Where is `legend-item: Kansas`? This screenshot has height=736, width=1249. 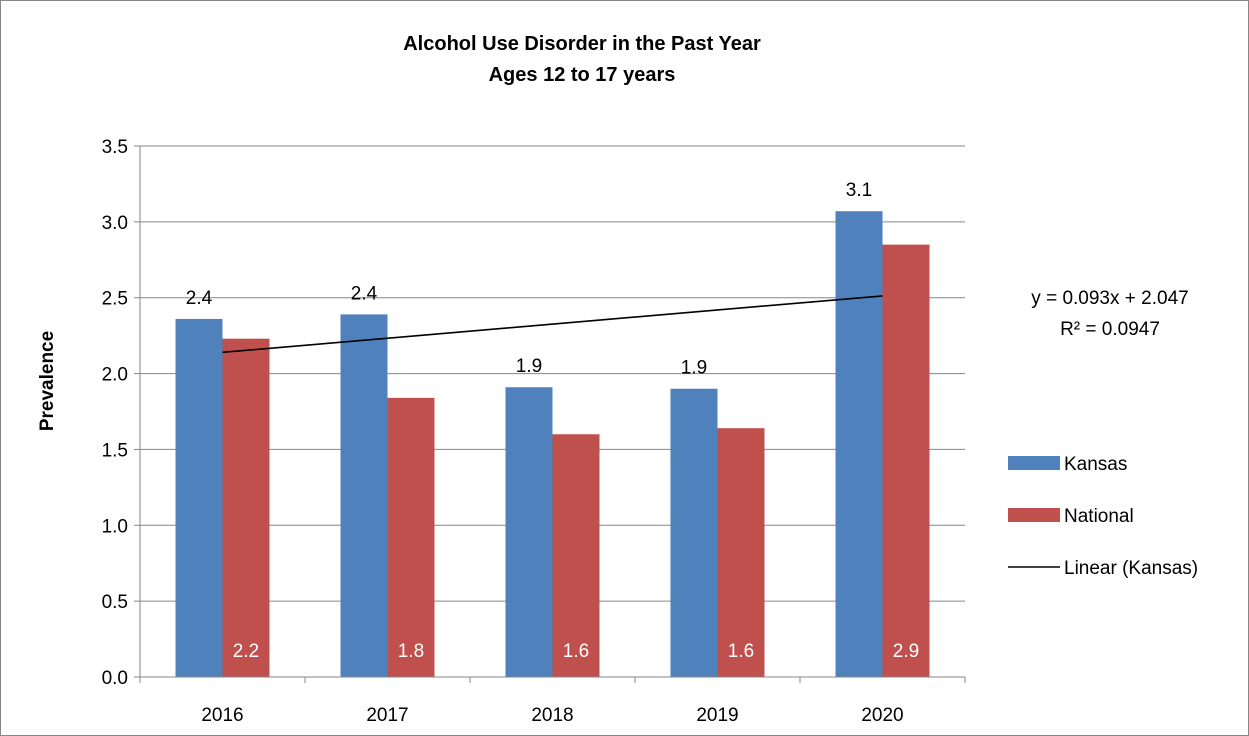
legend-item: Kansas is located at coordinates (1067, 464).